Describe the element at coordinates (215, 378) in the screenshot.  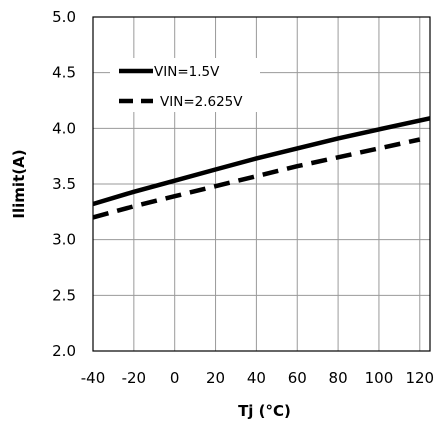
I see `x-tick-label: 20` at that location.